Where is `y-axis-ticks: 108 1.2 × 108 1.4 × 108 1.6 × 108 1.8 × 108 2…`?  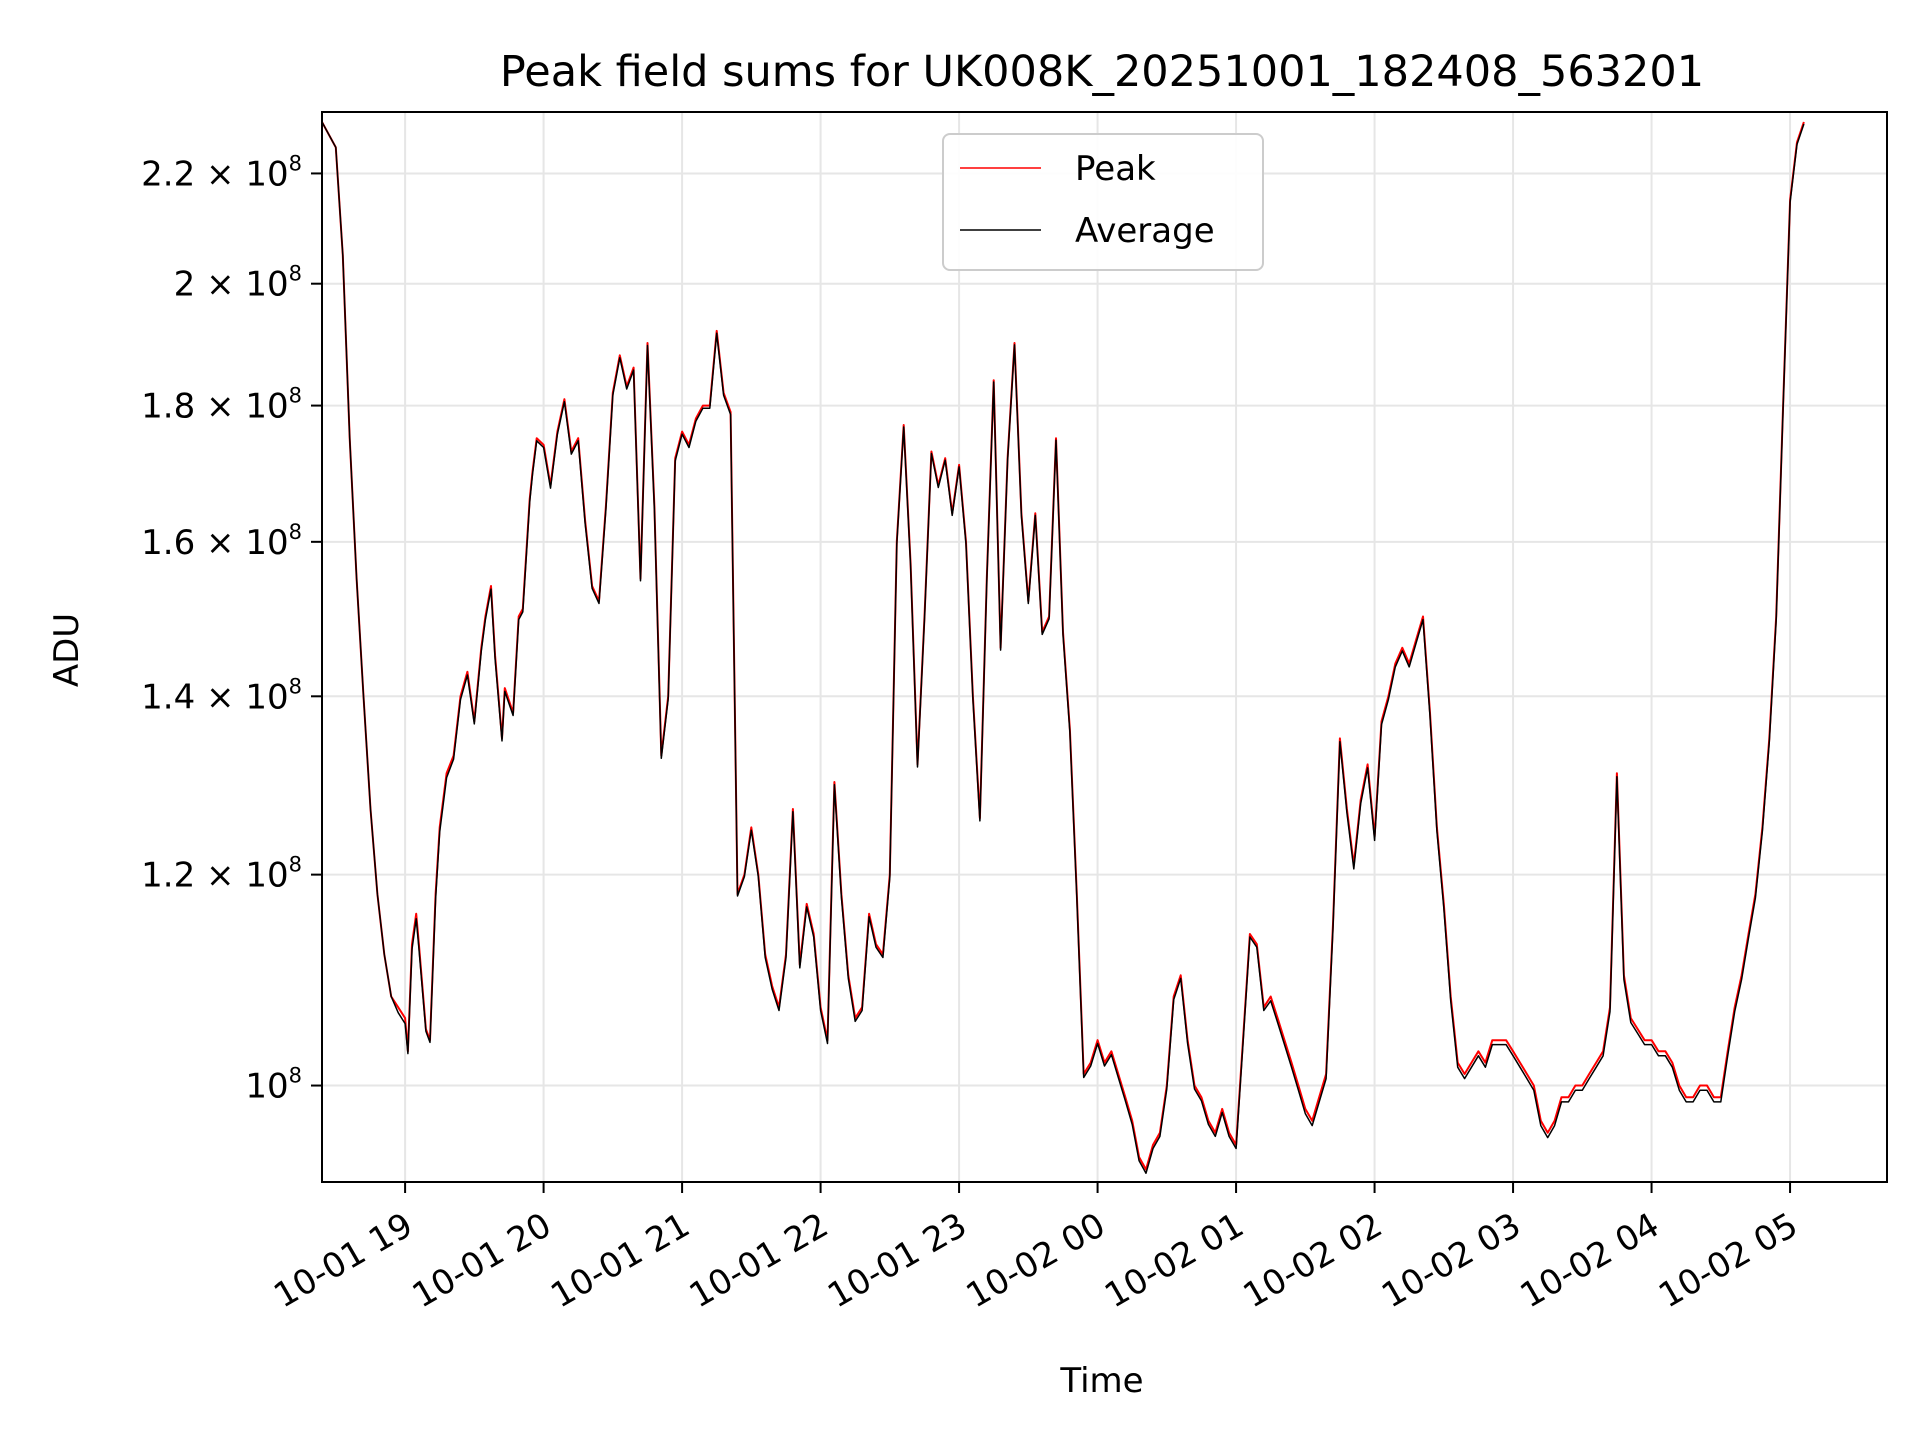 y-axis-ticks: 108 1.2 × 108 1.4 × 108 1.6 × 108 1.8 × 108 2… is located at coordinates (231, 629).